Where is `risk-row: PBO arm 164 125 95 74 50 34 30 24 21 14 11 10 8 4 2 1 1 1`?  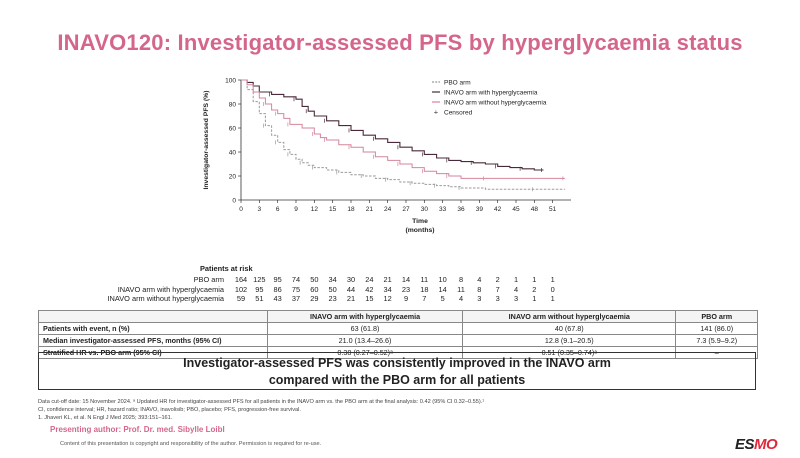 risk-row: PBO arm 164 125 95 74 50 34 30 24 21 14 11 10 8 4 2 1 1 1 is located at coordinates (320, 280).